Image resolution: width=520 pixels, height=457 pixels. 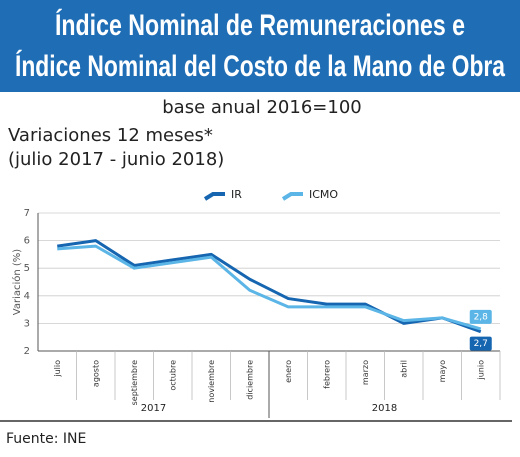 What do you see at coordinates (326, 374) in the screenshot?
I see `x-tick-label: febrero` at bounding box center [326, 374].